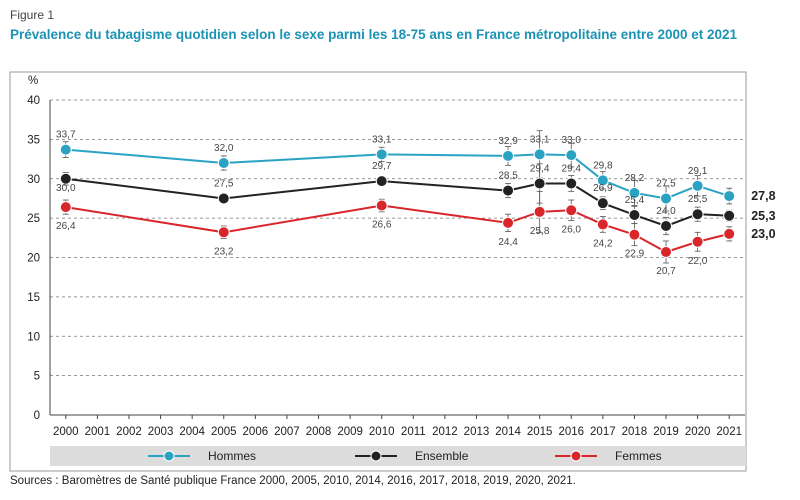 Image resolution: width=800 pixels, height=500 pixels. Describe the element at coordinates (256, 432) in the screenshot. I see `x-tick-label: 2006` at that location.